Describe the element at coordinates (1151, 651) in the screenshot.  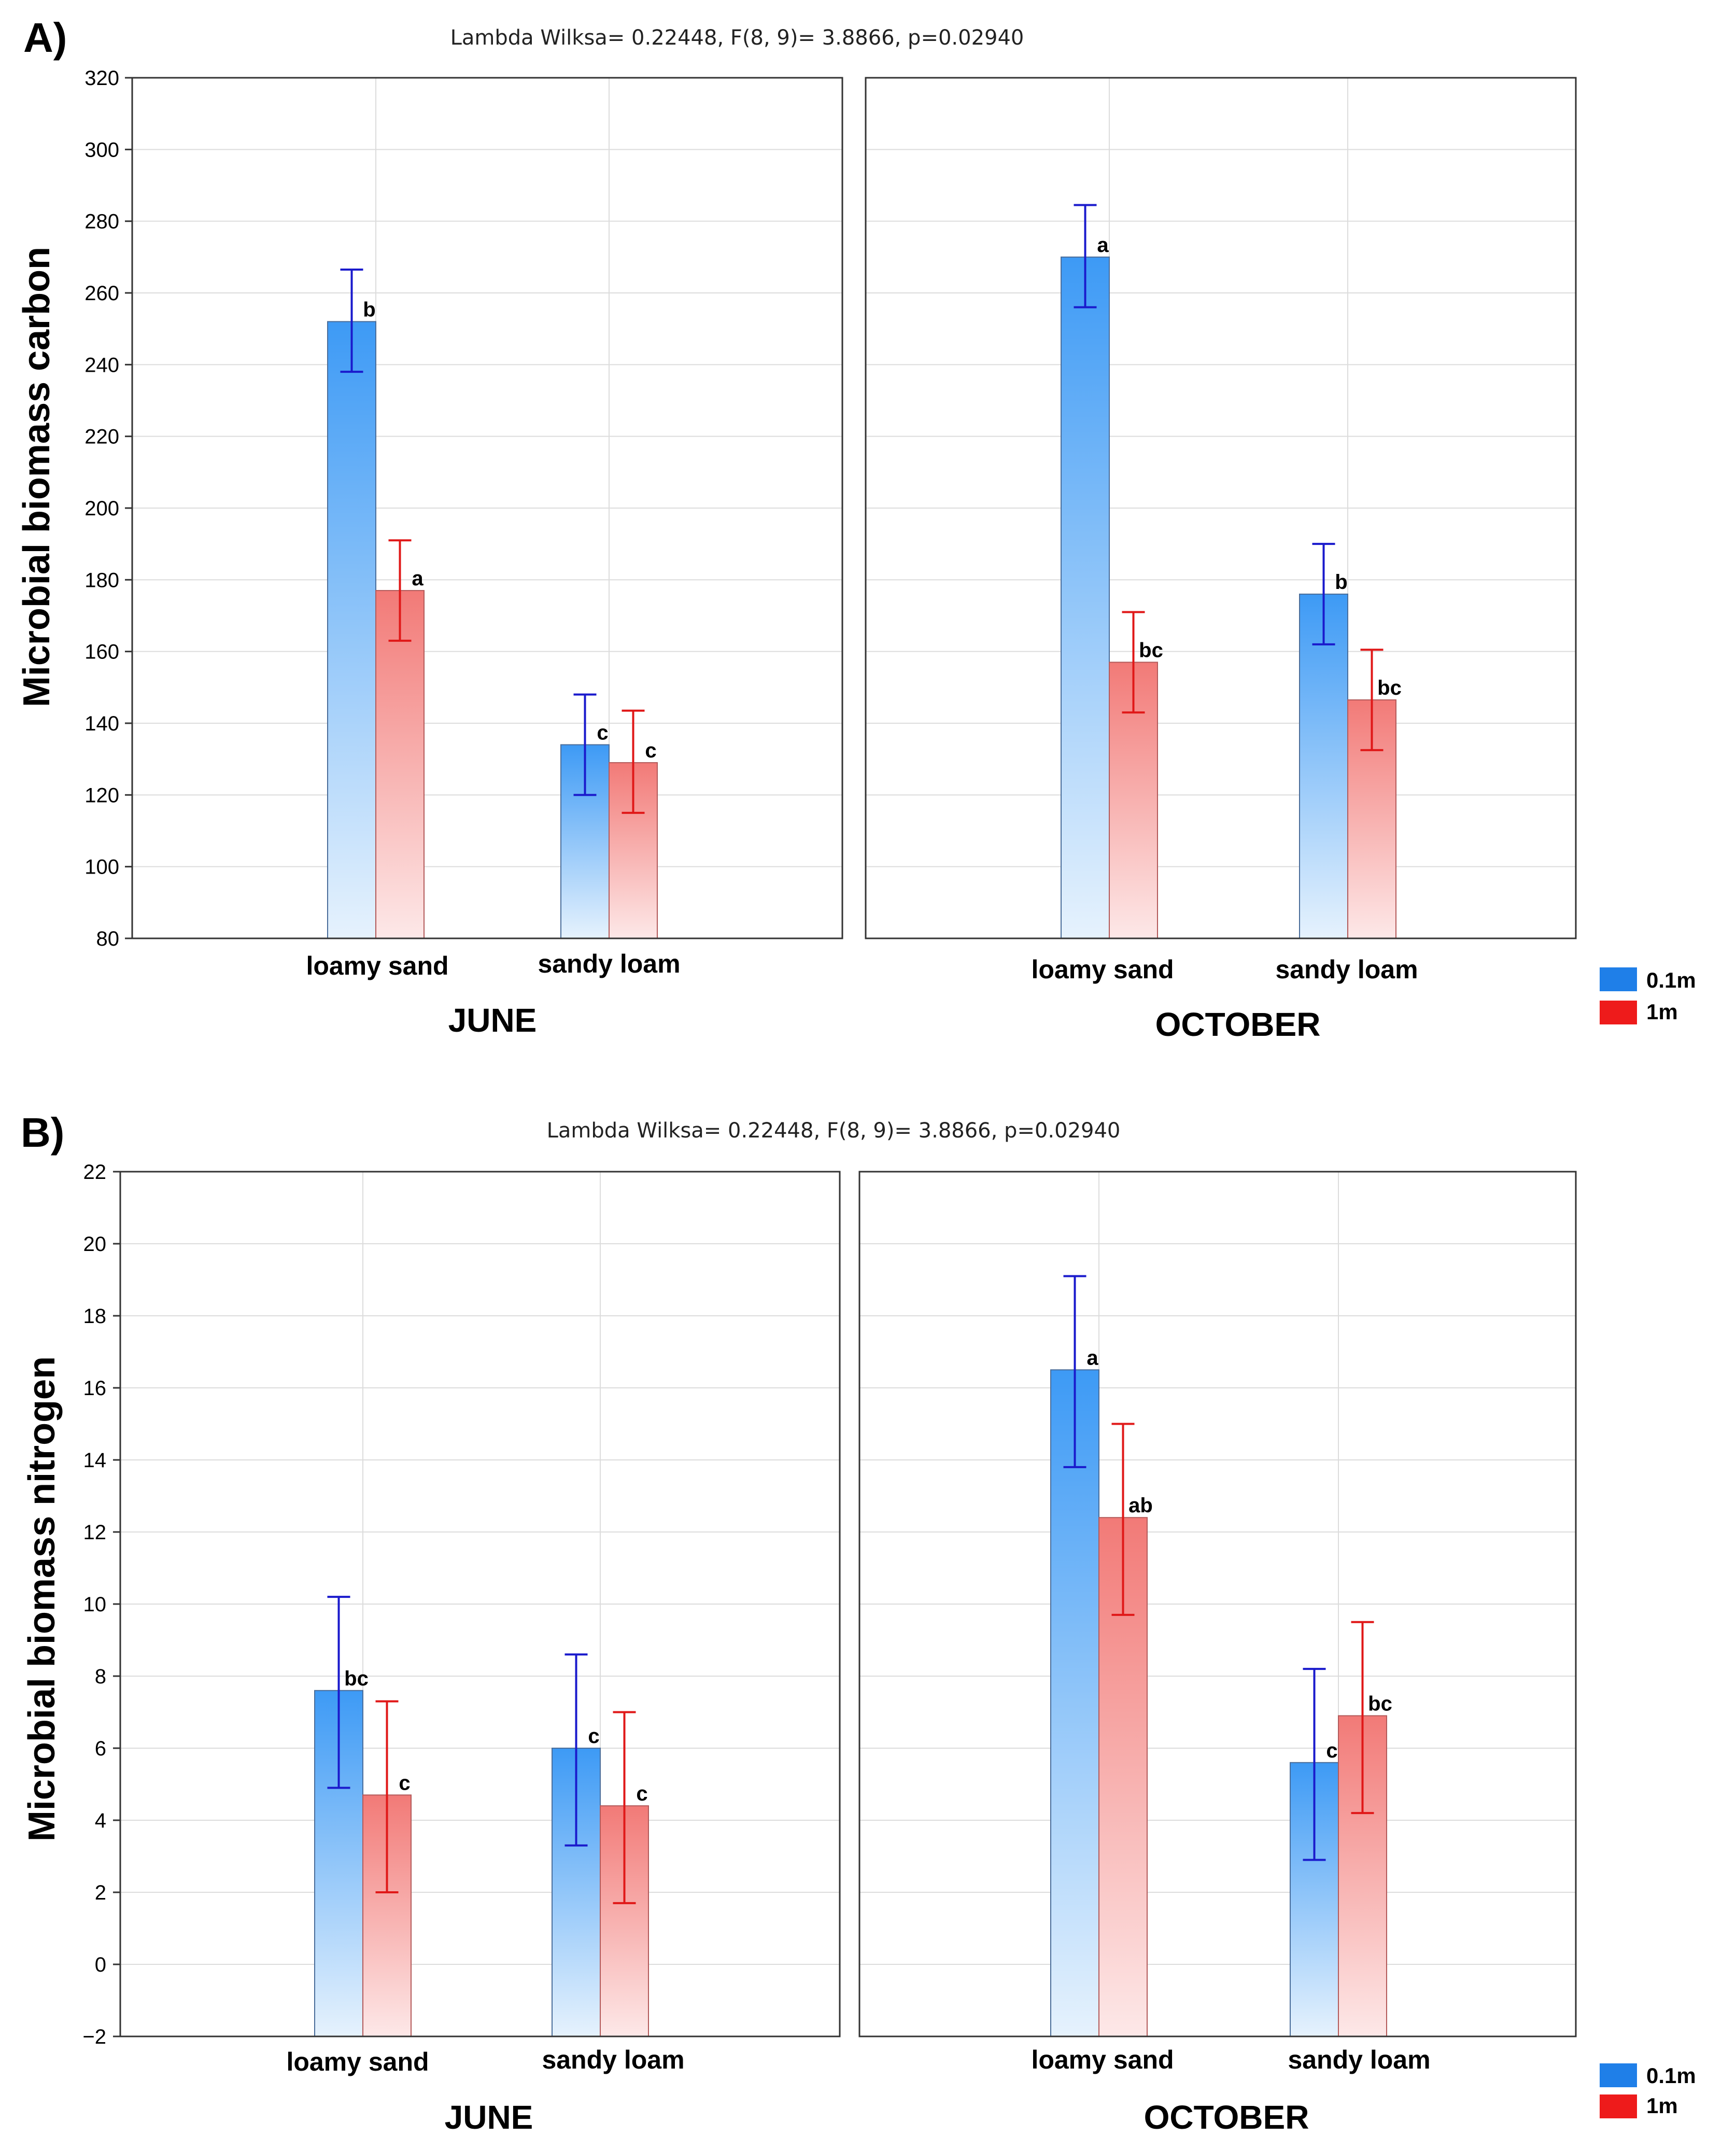
I see `significance-label-1m-loamy-sand: bc` at that location.